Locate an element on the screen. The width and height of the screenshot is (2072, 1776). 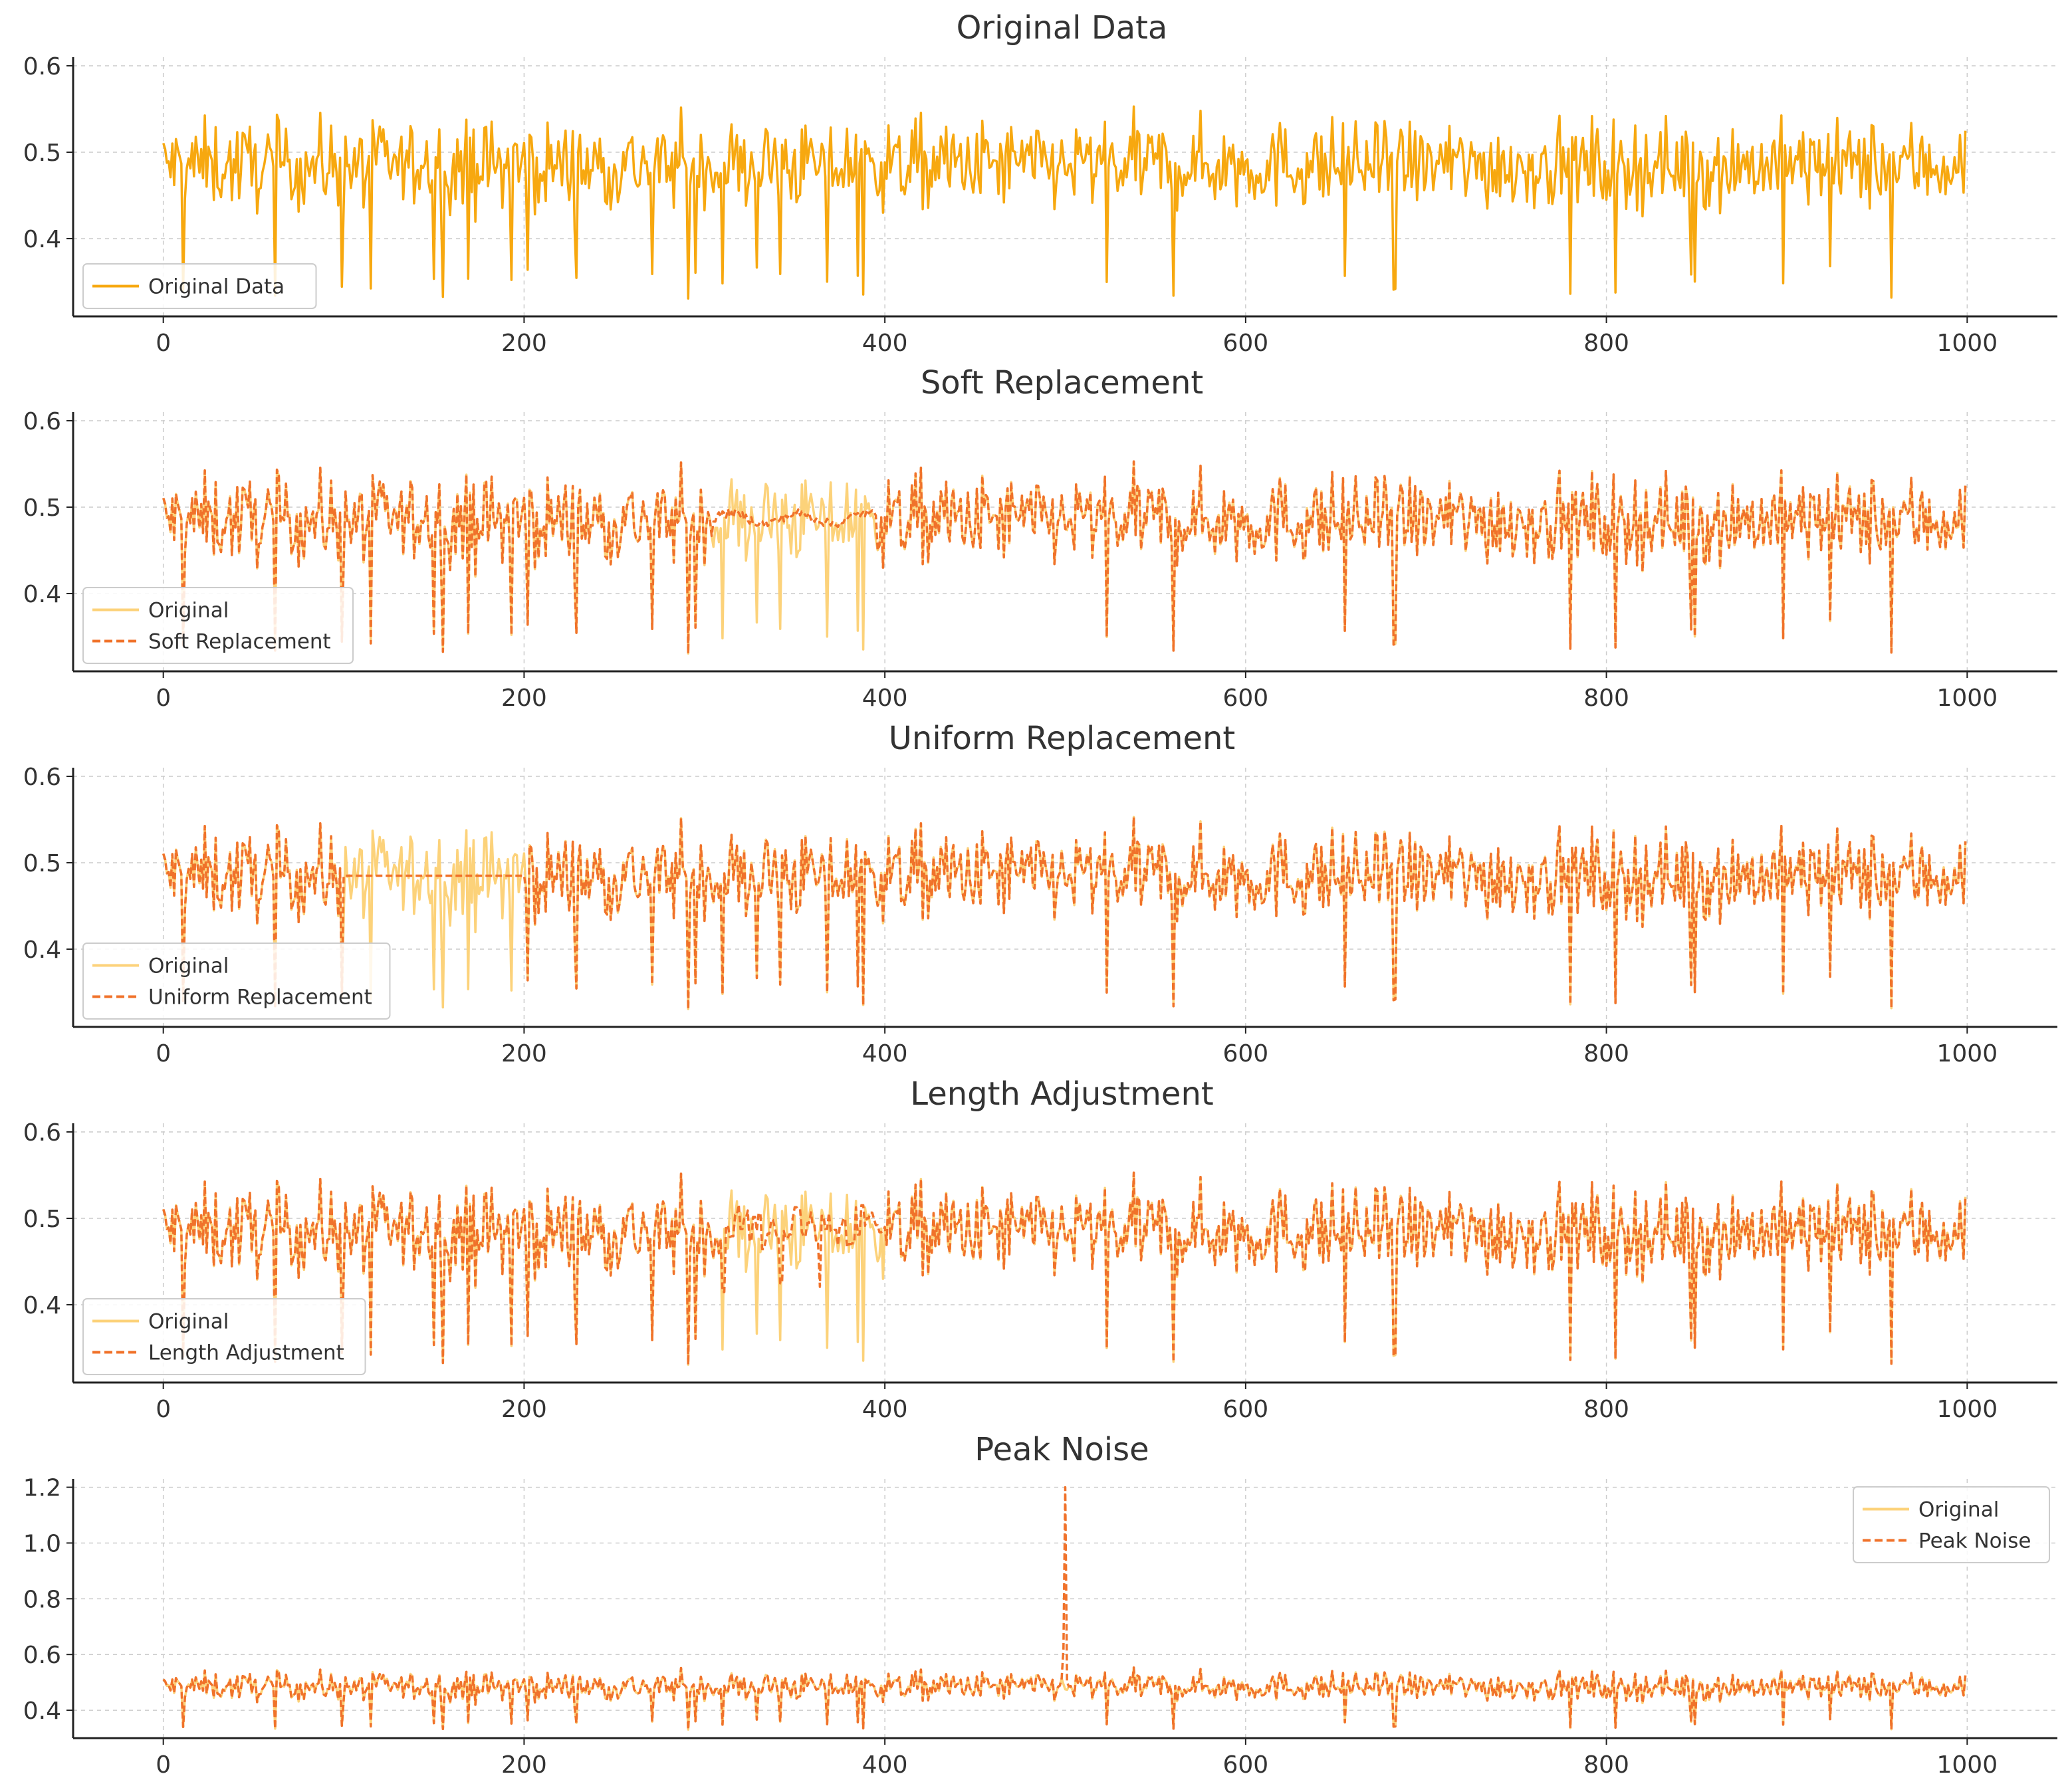
legend: Original Uniform Replacement is located at coordinates (236, 981).